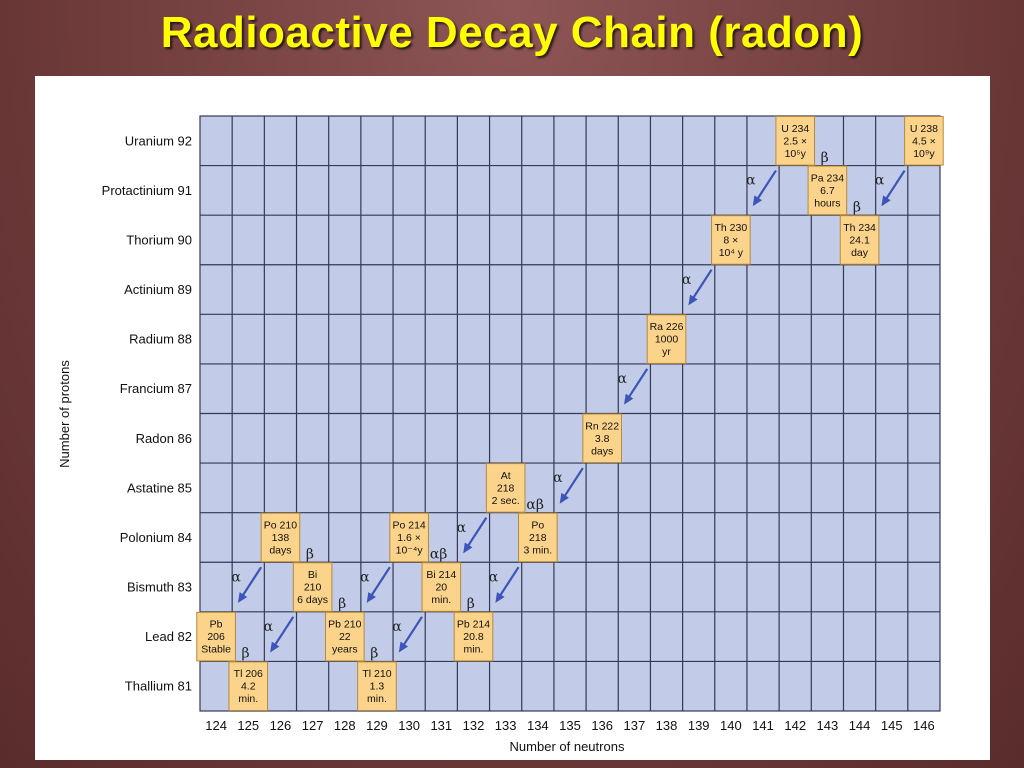 The height and width of the screenshot is (768, 1024). What do you see at coordinates (376, 674) in the screenshot?
I see `nuclide-box-line: Tl 210` at bounding box center [376, 674].